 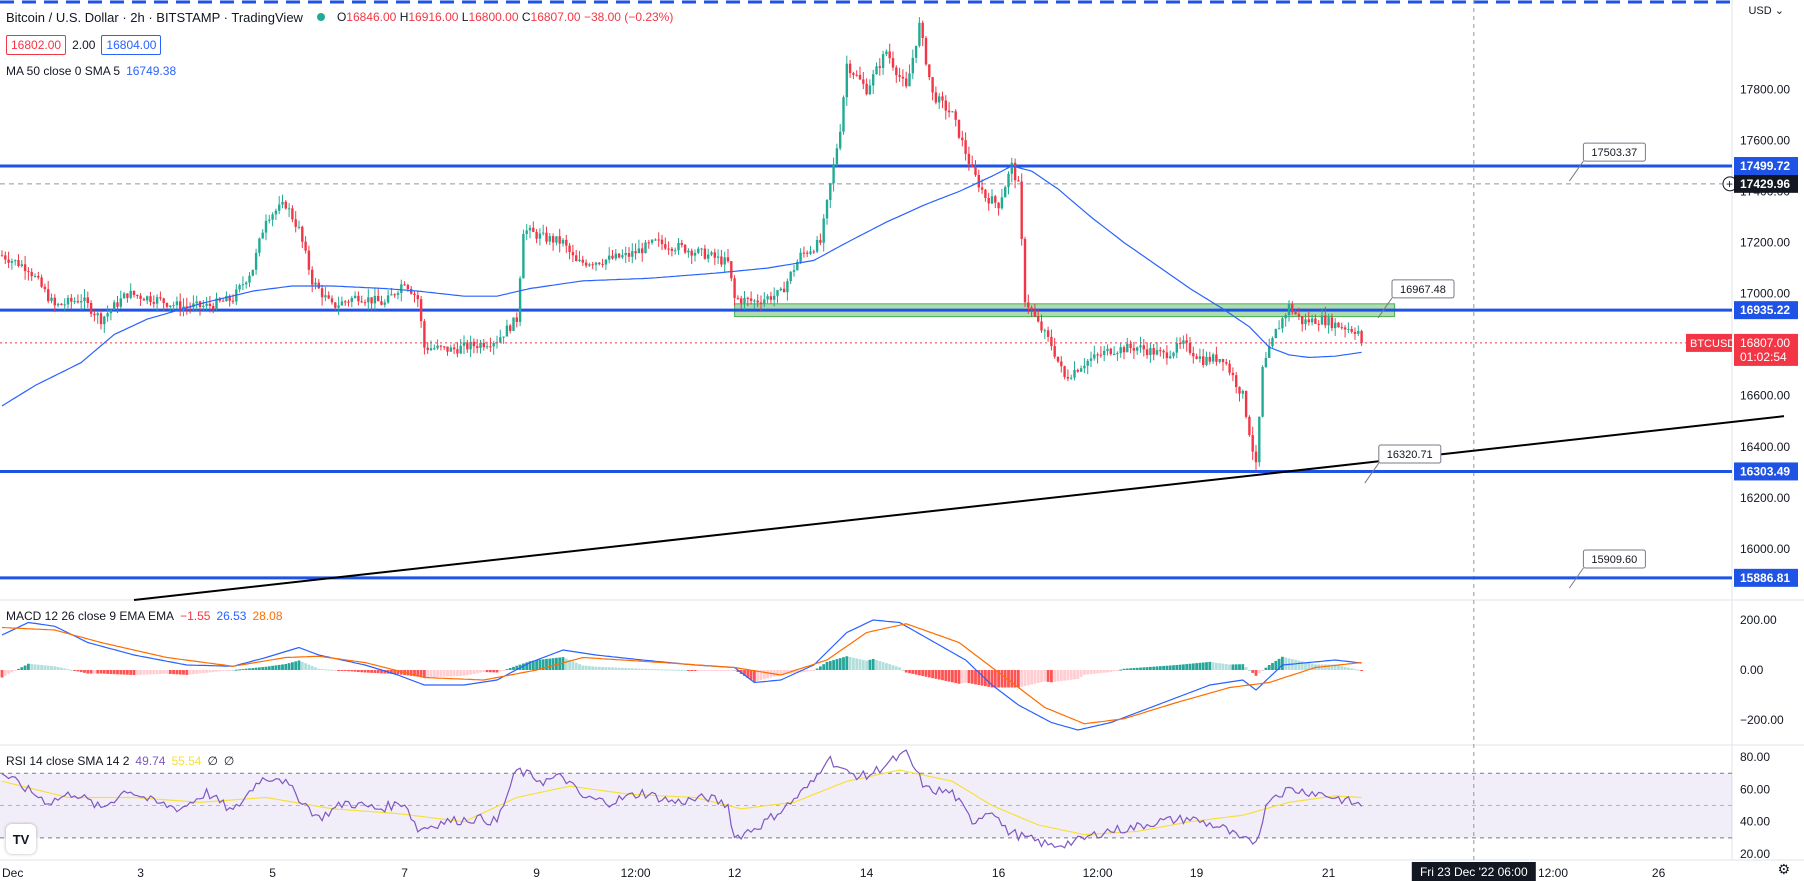 I want to click on callout-label: 16967.48, so click(x=1423, y=290).